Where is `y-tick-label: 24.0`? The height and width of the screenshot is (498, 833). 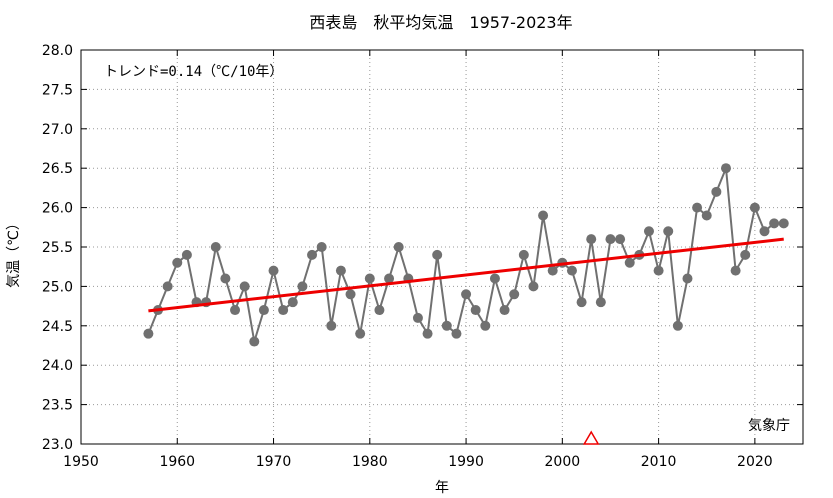
y-tick-label: 24.0 is located at coordinates (57, 366).